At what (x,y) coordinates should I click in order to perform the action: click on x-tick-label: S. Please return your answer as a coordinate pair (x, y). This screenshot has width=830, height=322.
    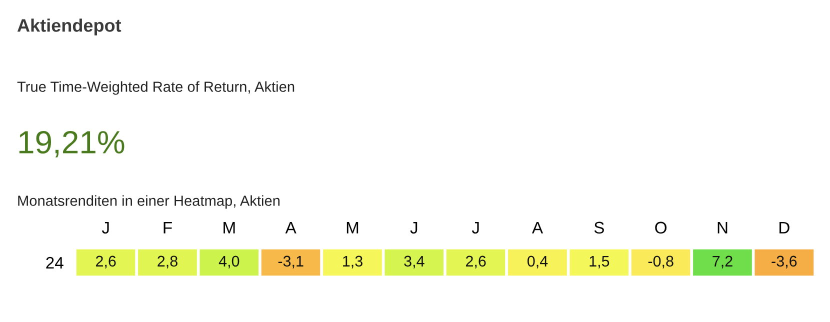
    Looking at the image, I should click on (599, 228).